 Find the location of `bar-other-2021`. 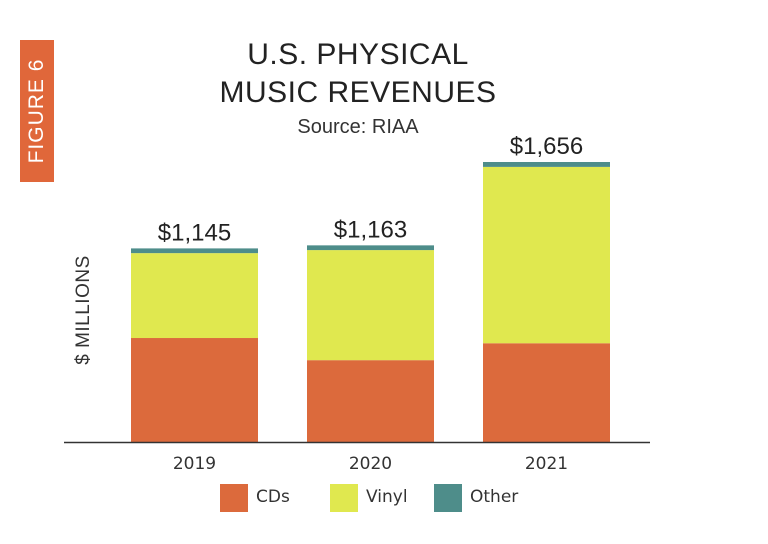

bar-other-2021 is located at coordinates (546, 164).